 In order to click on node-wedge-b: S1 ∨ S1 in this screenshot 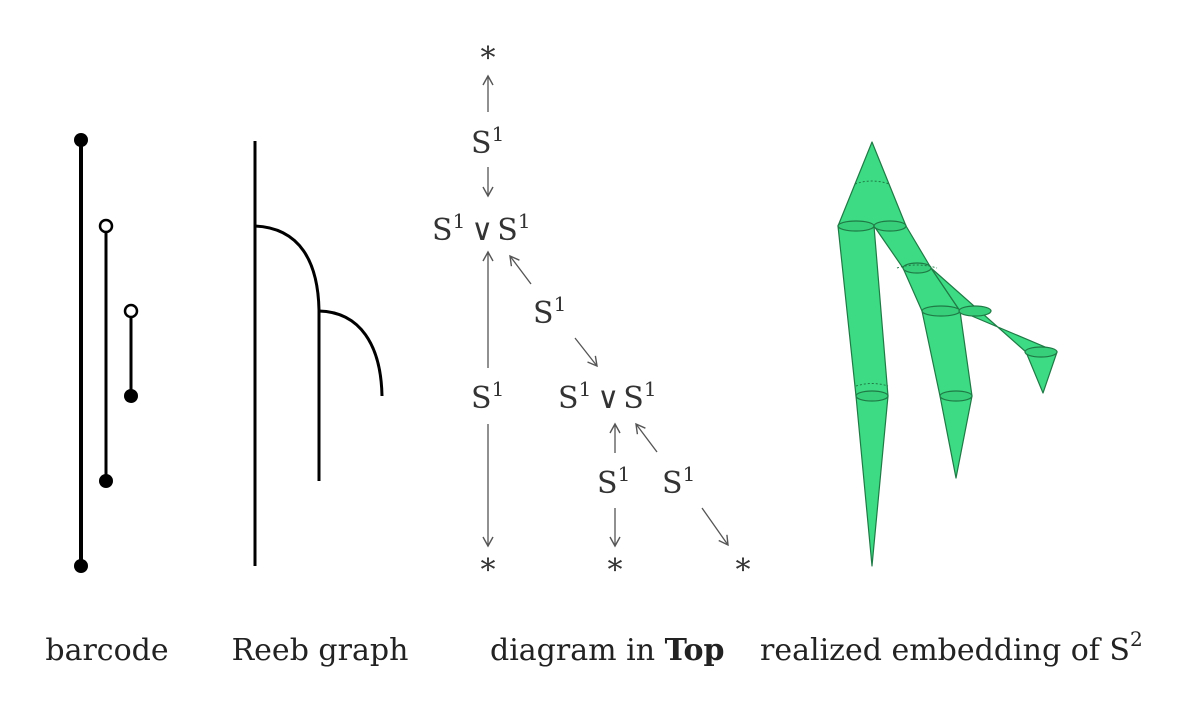, I will do `click(607, 396)`.